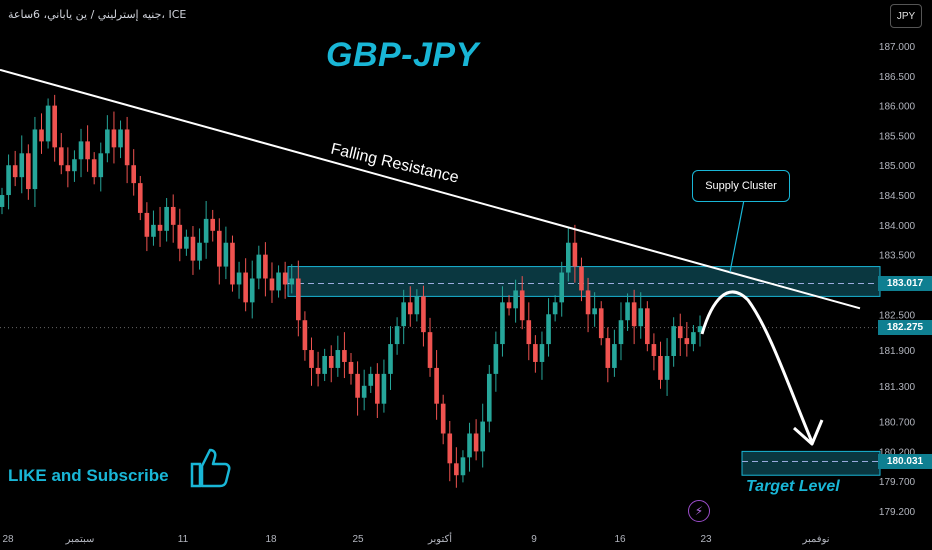 This screenshot has width=932, height=550. Describe the element at coordinates (620, 539) in the screenshot. I see `x-tick-label: 16` at that location.